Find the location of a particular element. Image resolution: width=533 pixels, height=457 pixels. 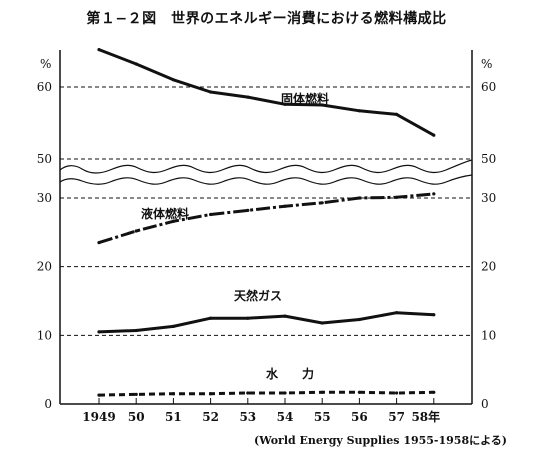

series-2-point-1953 is located at coordinates (248, 318).